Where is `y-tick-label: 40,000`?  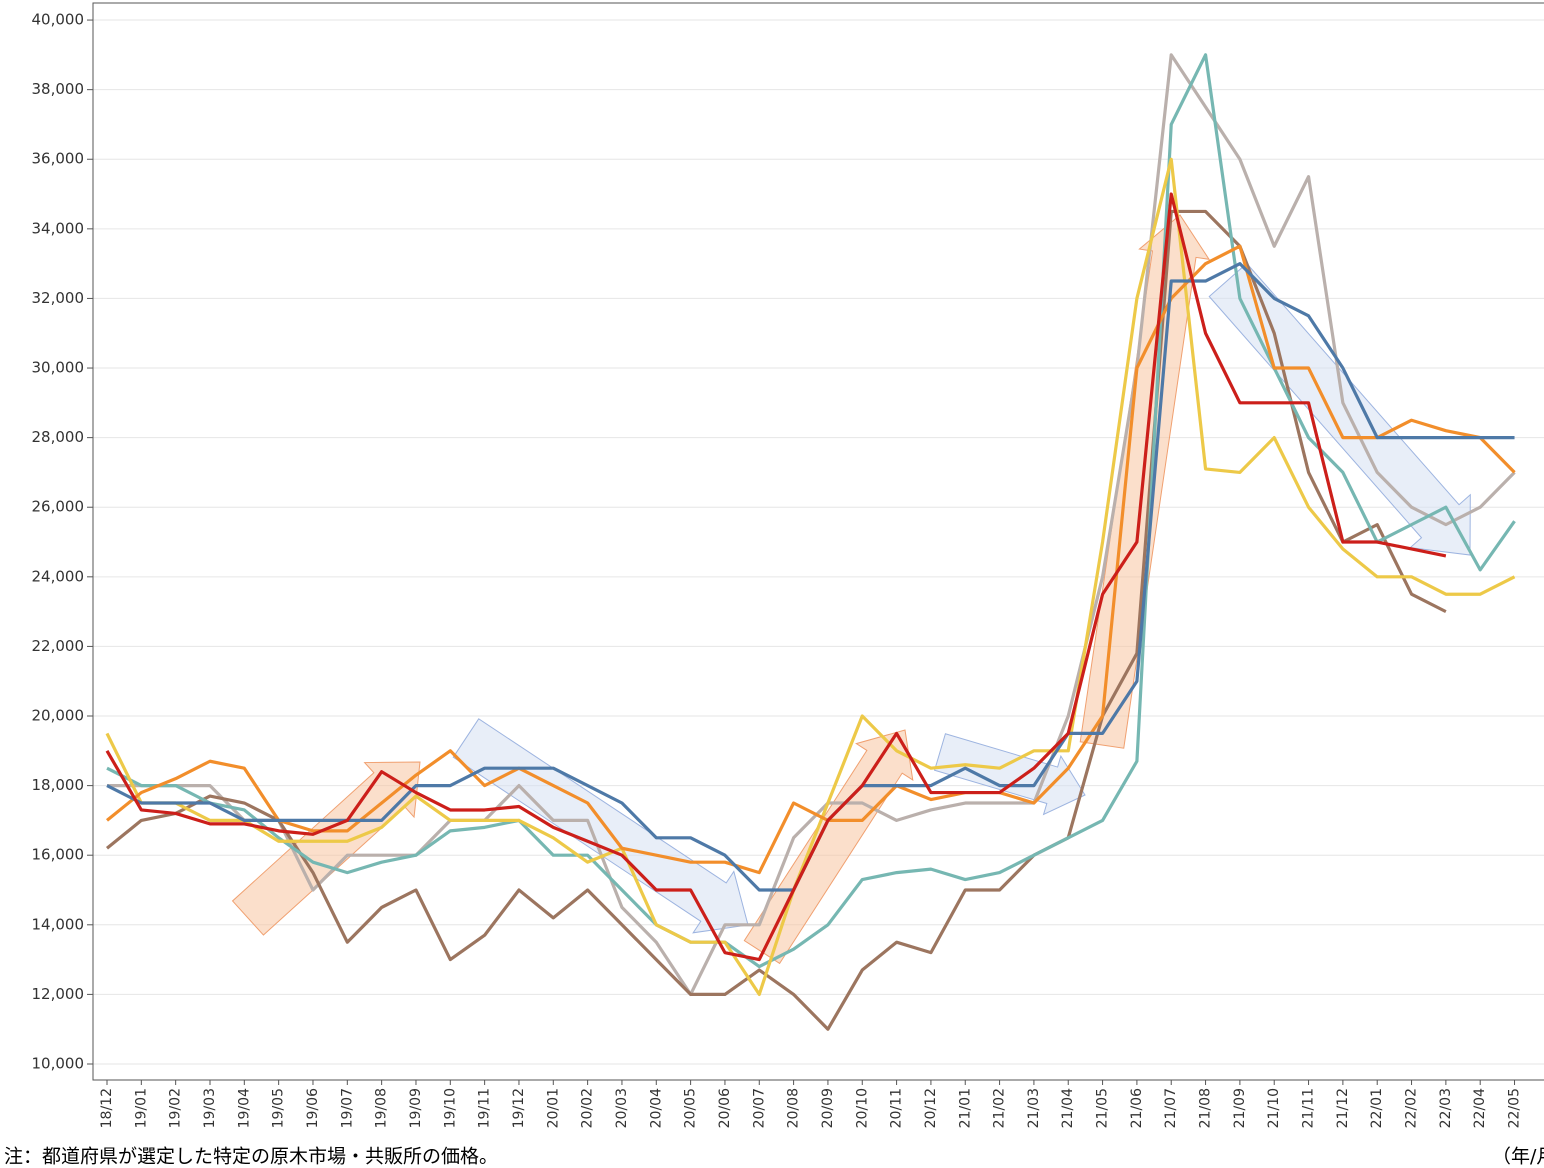
y-tick-label: 40,000 is located at coordinates (58, 20).